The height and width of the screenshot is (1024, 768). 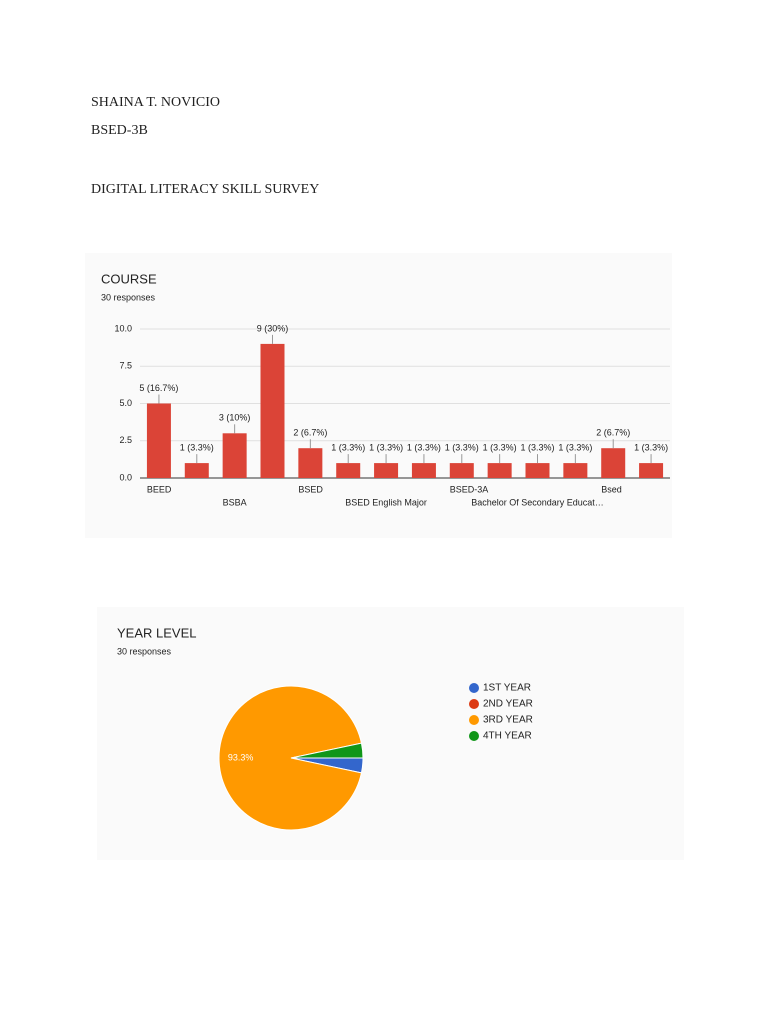 What do you see at coordinates (507, 736) in the screenshot?
I see `legend-label: 4TH YEAR` at bounding box center [507, 736].